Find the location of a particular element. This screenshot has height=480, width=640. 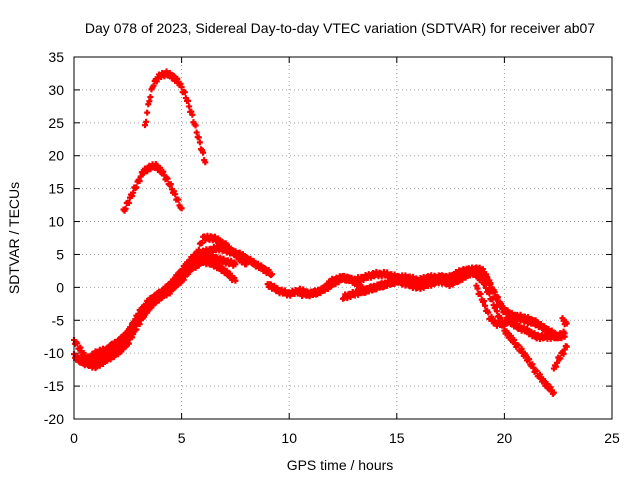

x-tick-label: 5 is located at coordinates (182, 438).